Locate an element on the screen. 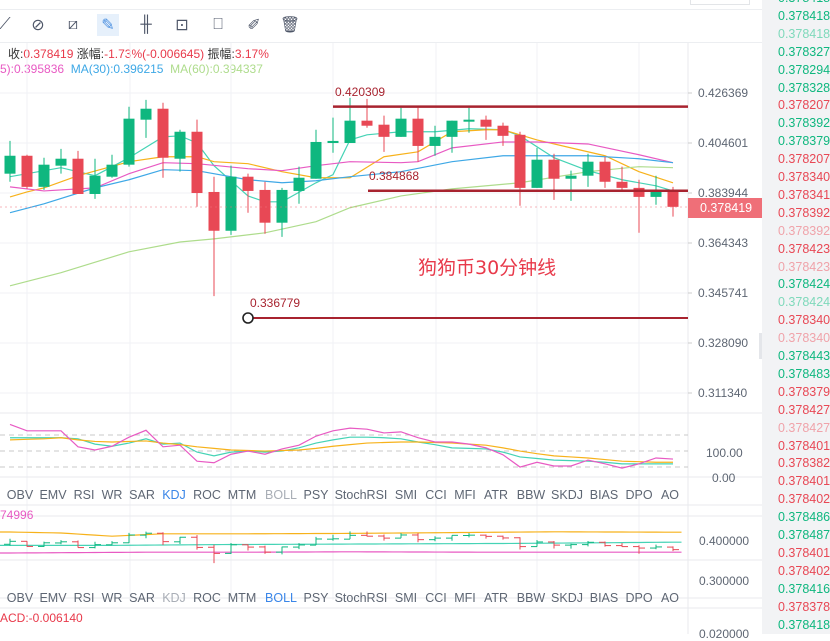 This screenshot has height=641, width=830. ma-legend-30: MA(30):0.396215 is located at coordinates (117, 69).